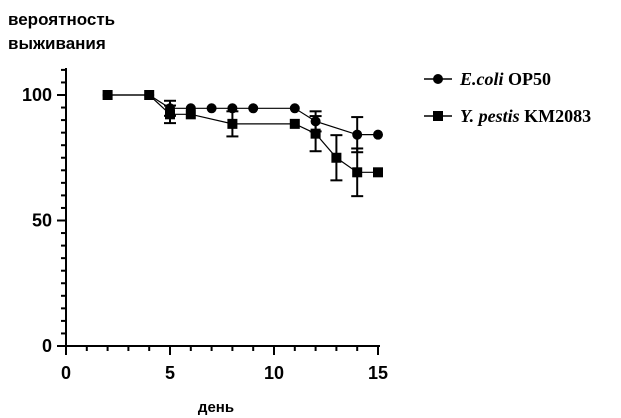 The height and width of the screenshot is (418, 621). Describe the element at coordinates (507, 97) in the screenshot. I see `legend: E.coli OP50 Y. pestis KM2083` at that location.